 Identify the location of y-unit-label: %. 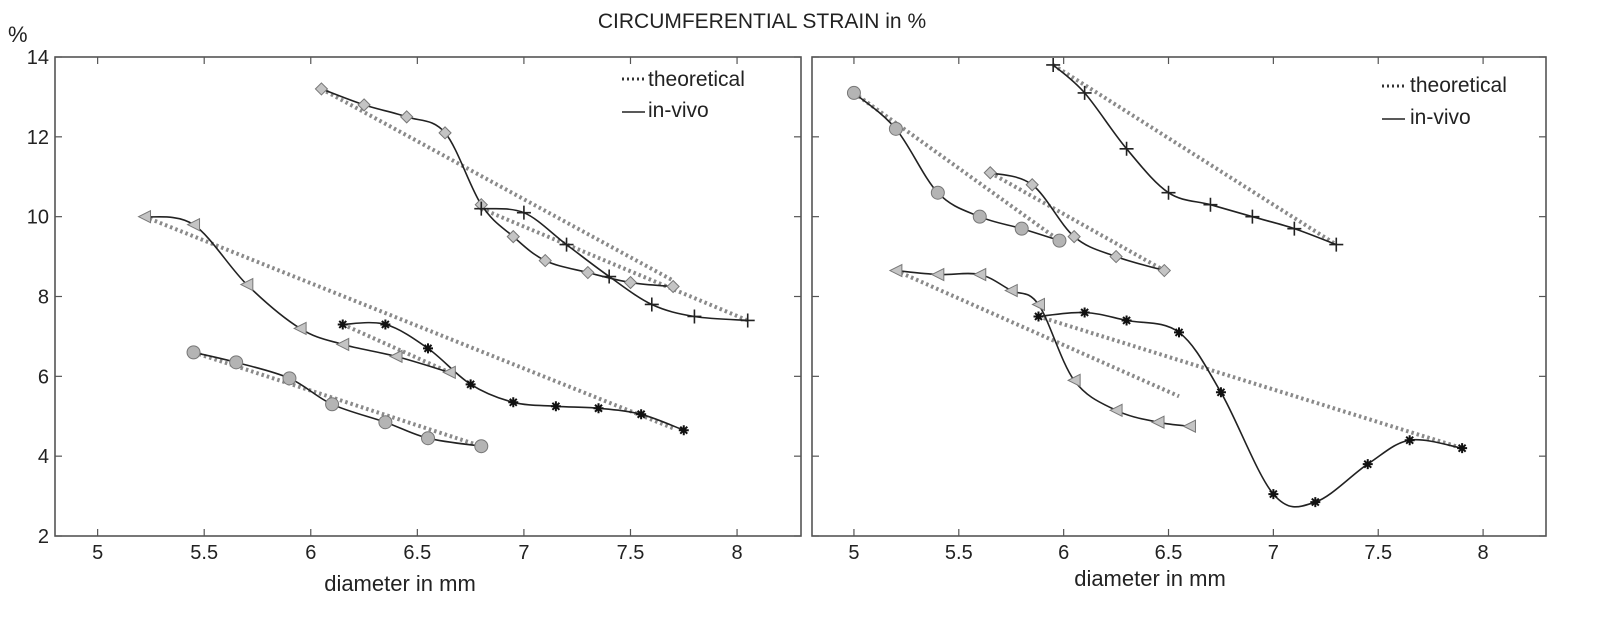
(18, 34).